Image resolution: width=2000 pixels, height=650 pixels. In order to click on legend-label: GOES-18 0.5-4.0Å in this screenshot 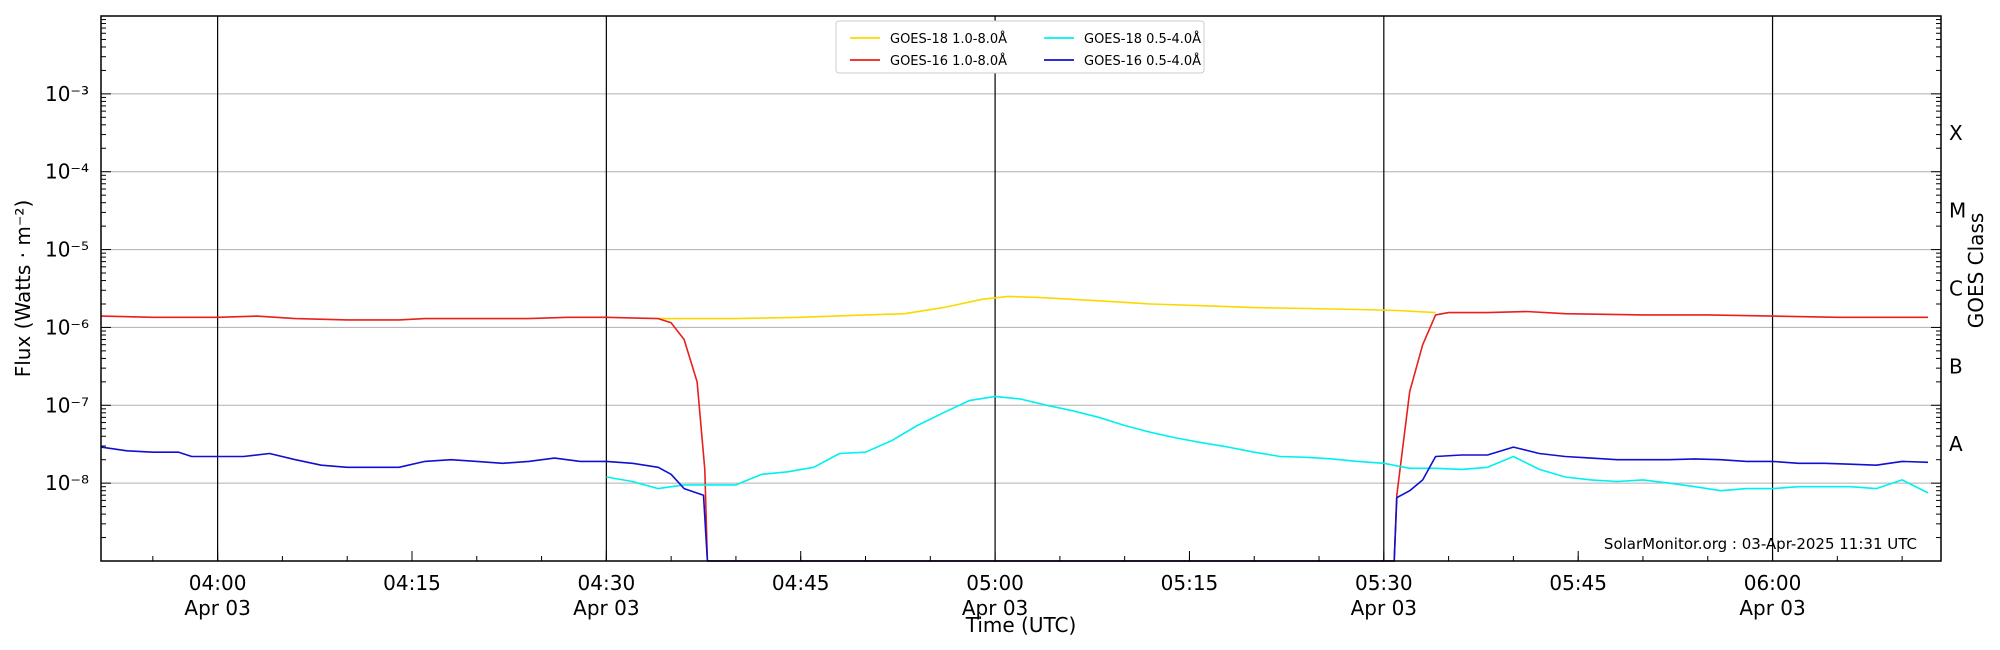, I will do `click(1142, 39)`.